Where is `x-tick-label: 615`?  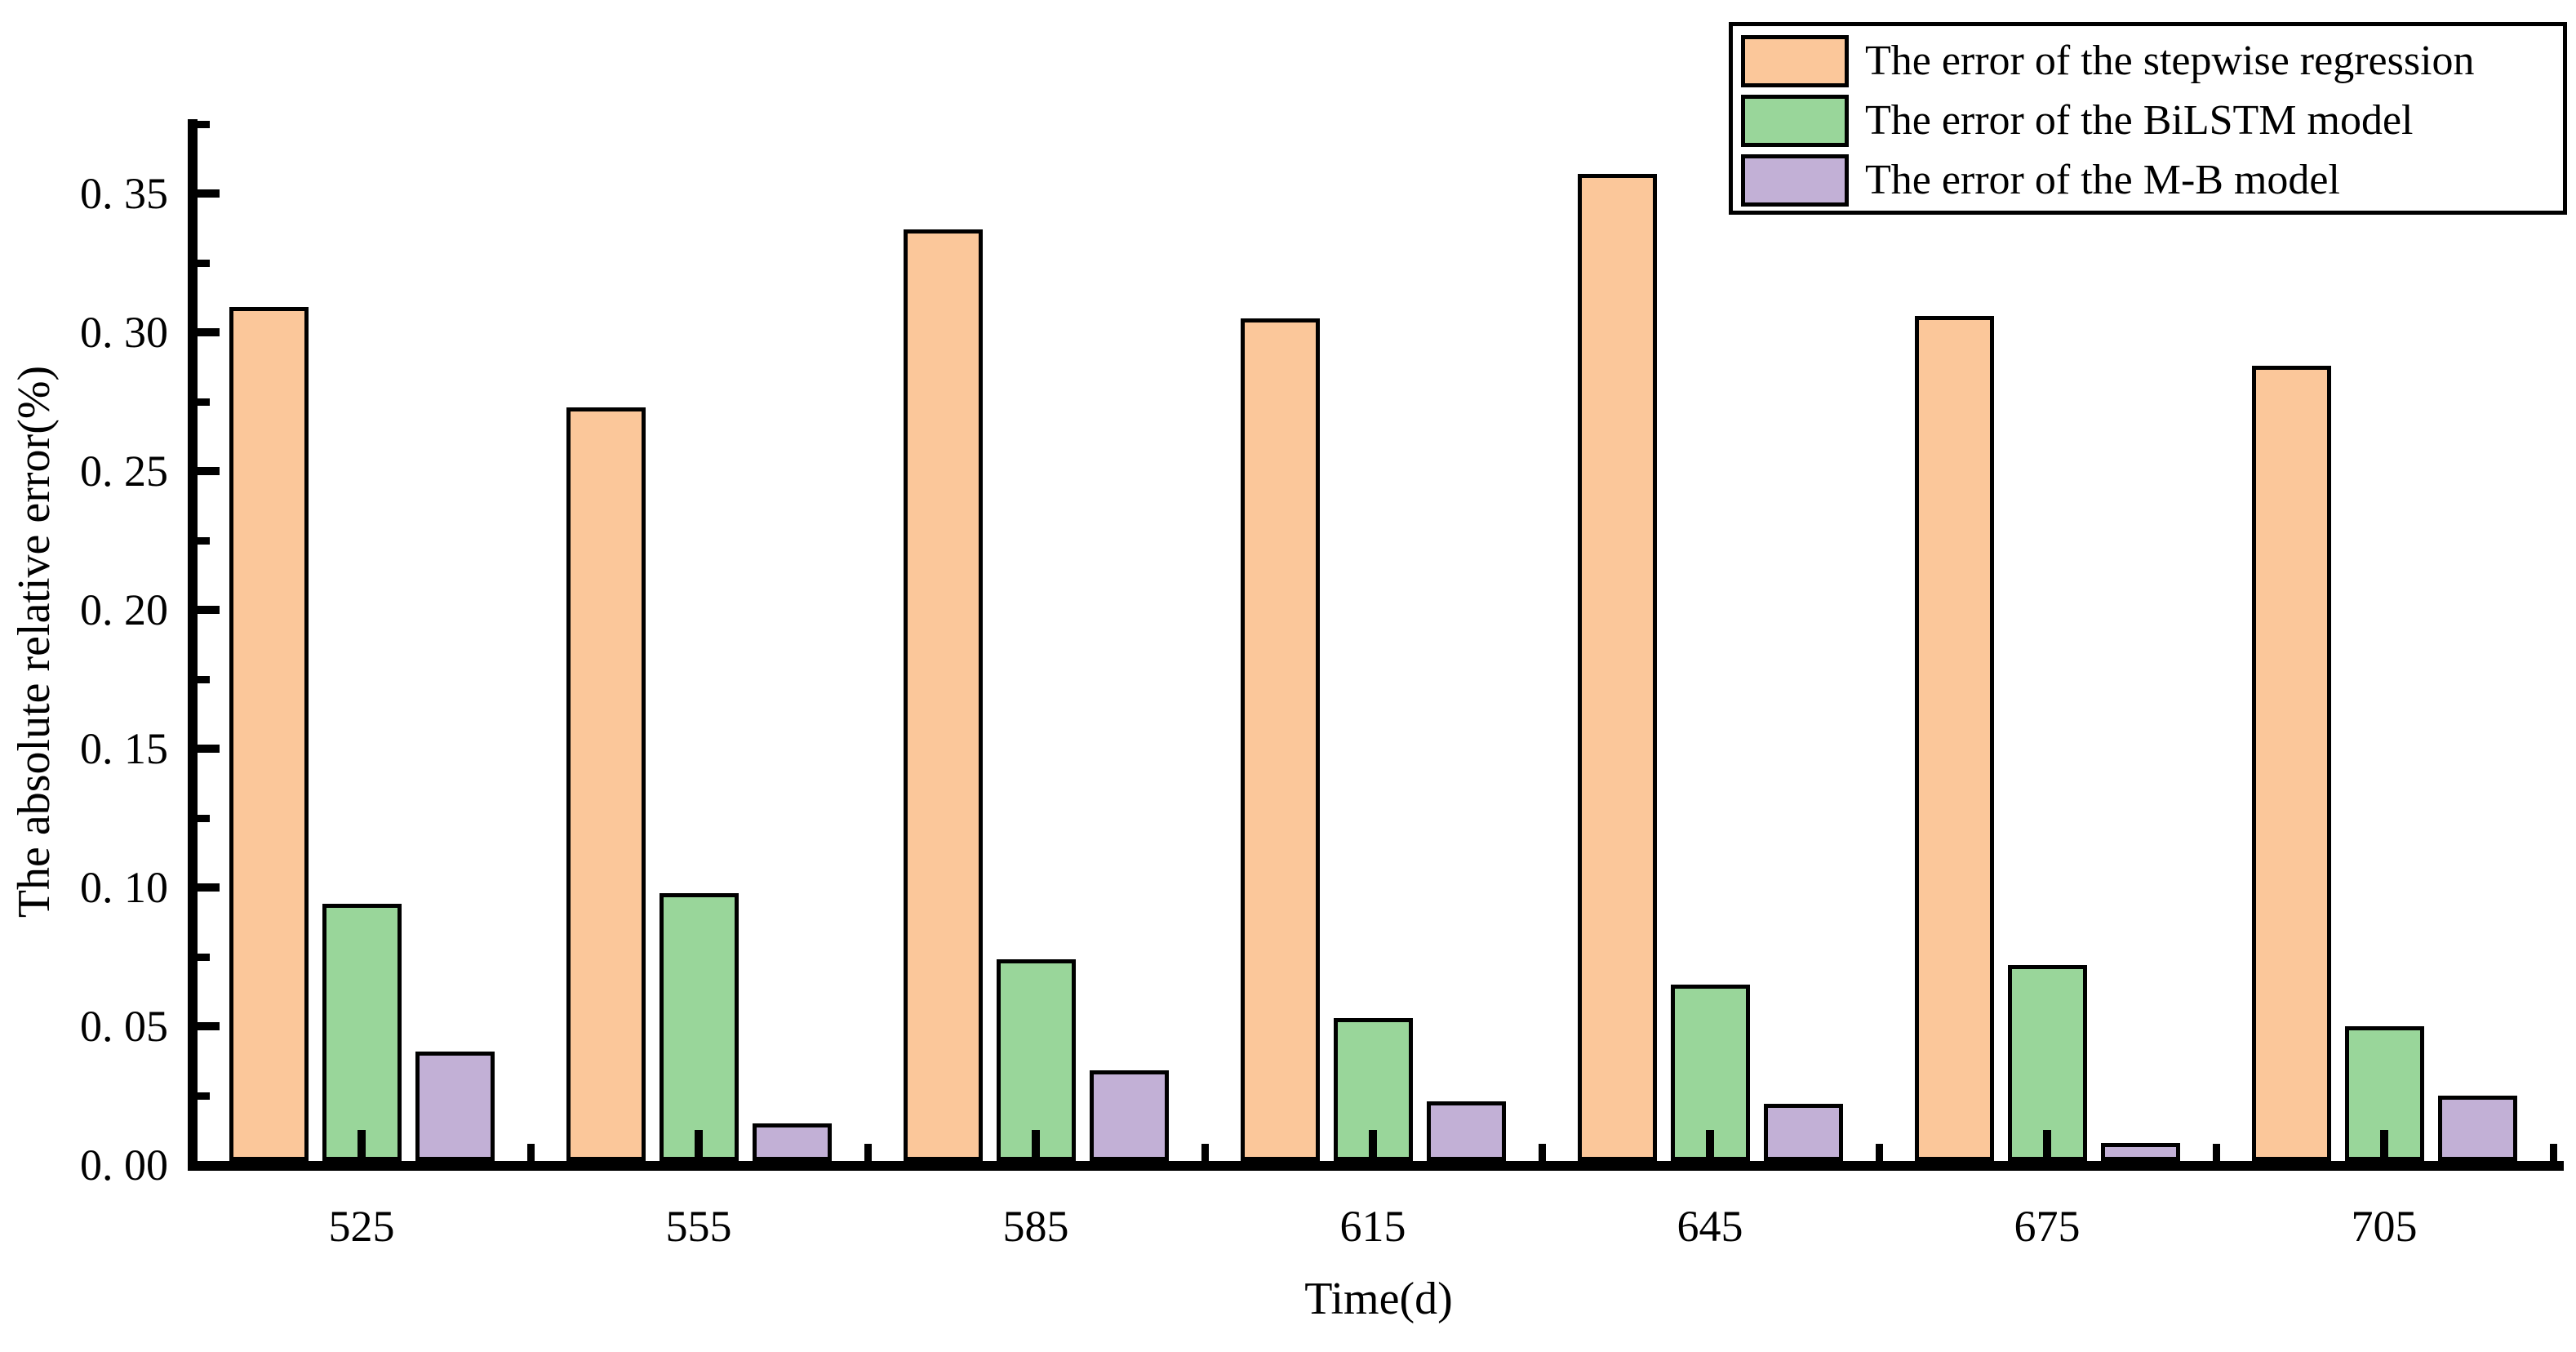
x-tick-label: 615 is located at coordinates (1372, 1226).